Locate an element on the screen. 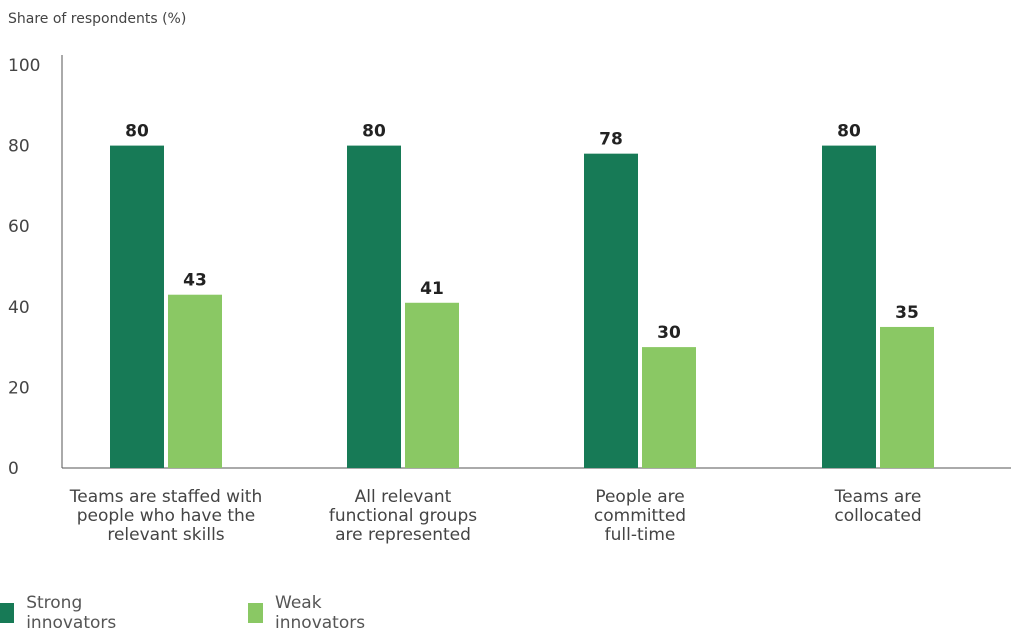 Image resolution: width=1011 pixels, height=633 pixels. y-axis-title: Share of respondents (%) is located at coordinates (97, 19).